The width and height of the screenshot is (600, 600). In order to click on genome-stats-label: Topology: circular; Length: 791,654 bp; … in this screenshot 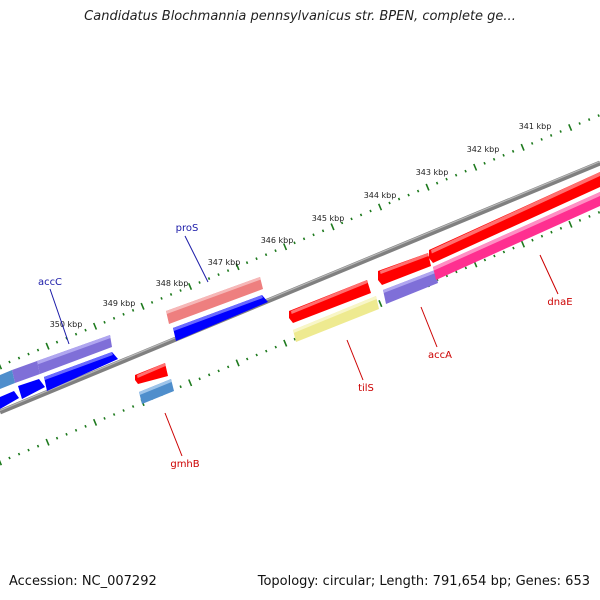, I will do `click(423, 581)`.